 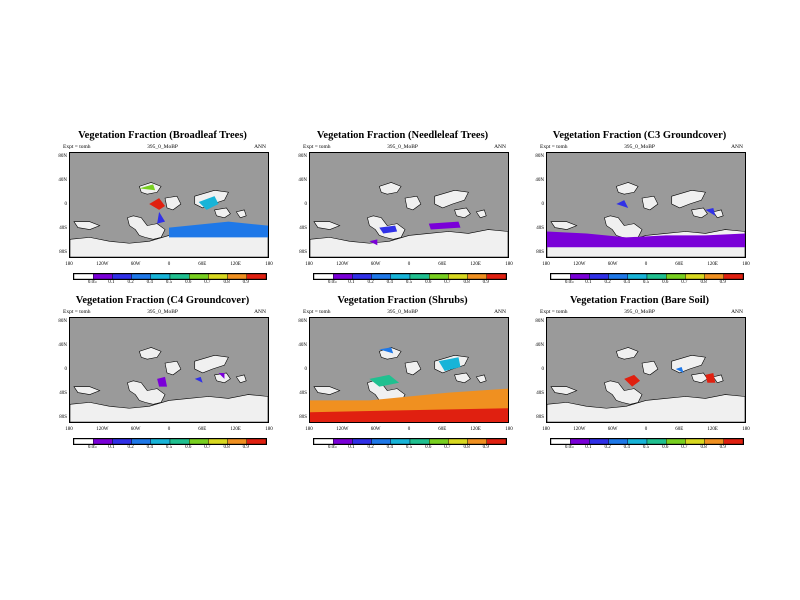 I want to click on panel-title: Vegetation Fraction (Shrubs), so click(x=402, y=300).